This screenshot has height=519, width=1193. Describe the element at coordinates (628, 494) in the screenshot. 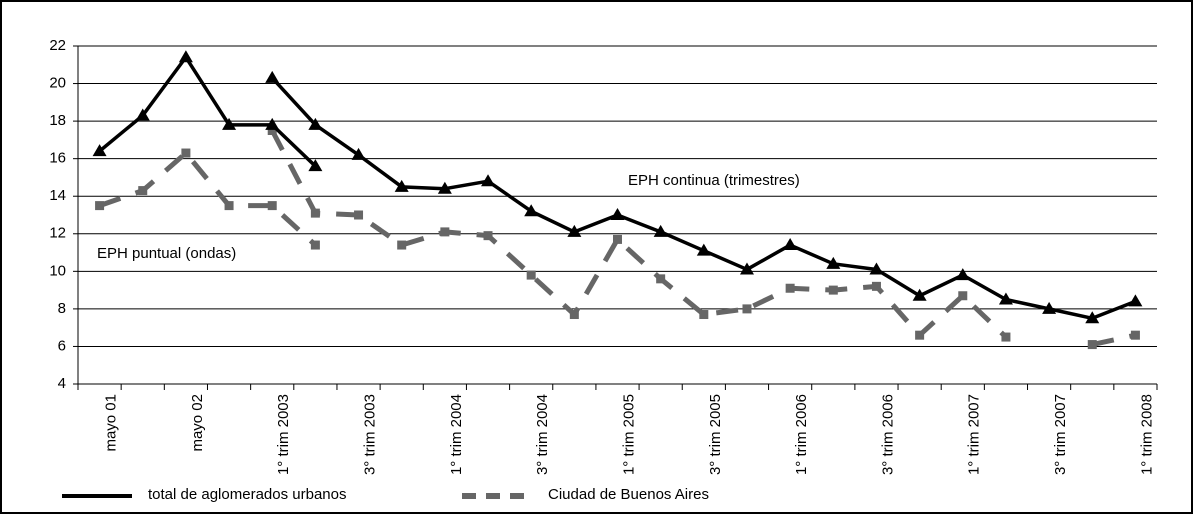

I see `legend-label: Ciudad de Buenos Aires` at that location.